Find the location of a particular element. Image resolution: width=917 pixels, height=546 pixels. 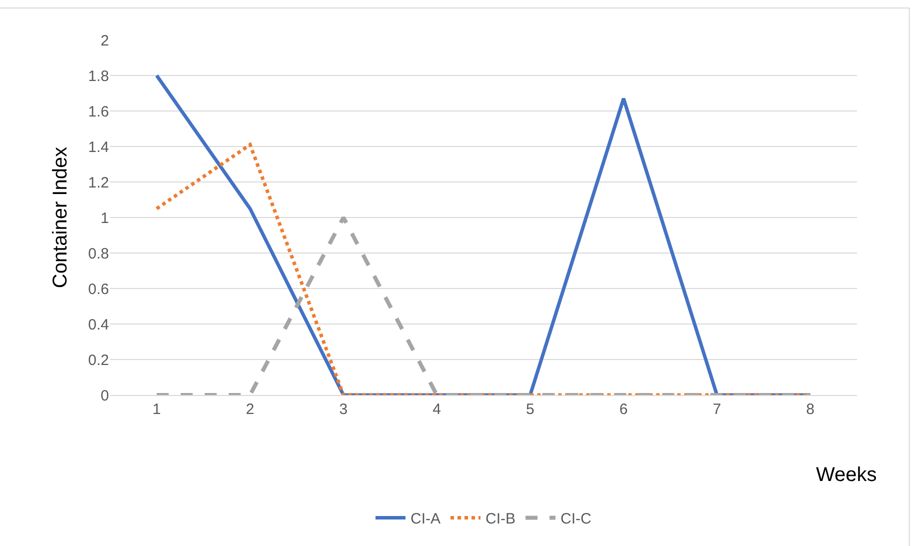

legend-label: CI-C is located at coordinates (576, 519).